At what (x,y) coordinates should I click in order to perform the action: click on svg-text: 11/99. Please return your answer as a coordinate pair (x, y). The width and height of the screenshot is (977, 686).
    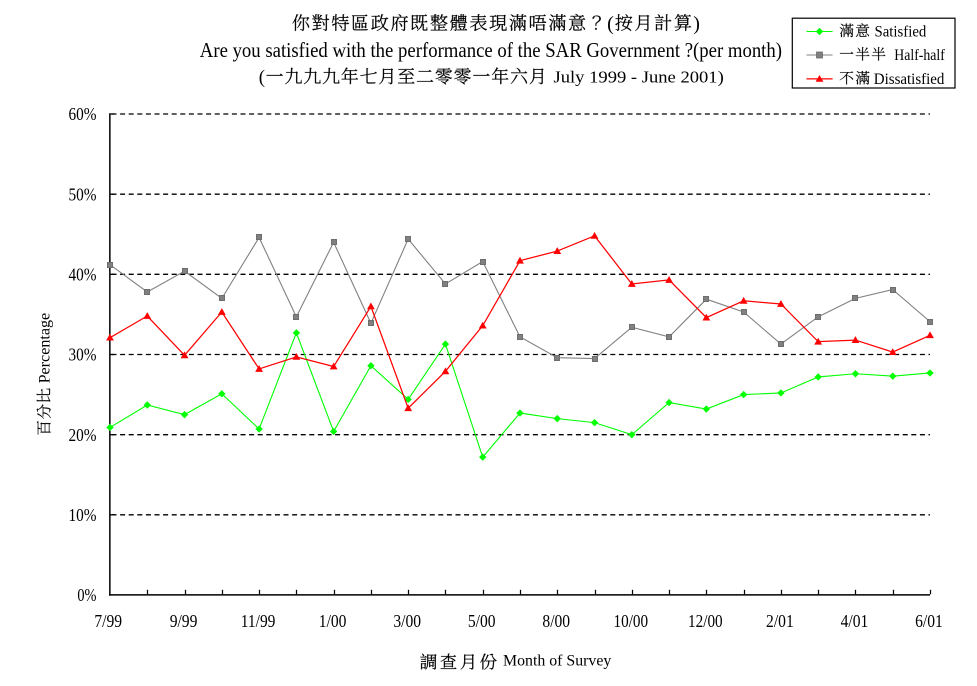
    Looking at the image, I should click on (258, 621).